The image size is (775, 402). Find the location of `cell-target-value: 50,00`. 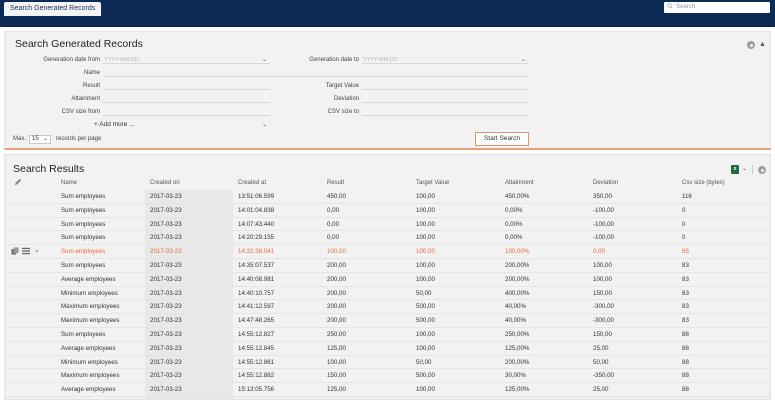

cell-target-value: 50,00 is located at coordinates (424, 293).